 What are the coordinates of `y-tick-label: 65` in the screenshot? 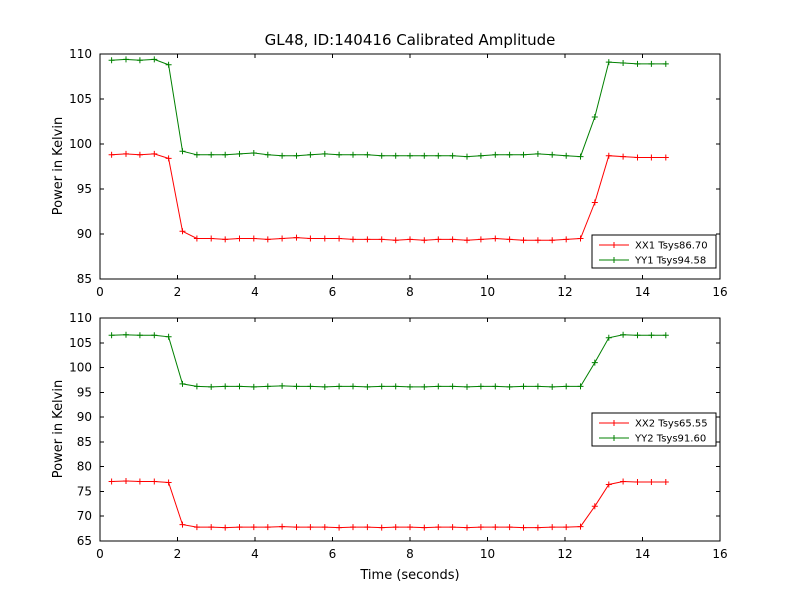 It's located at (84, 541).